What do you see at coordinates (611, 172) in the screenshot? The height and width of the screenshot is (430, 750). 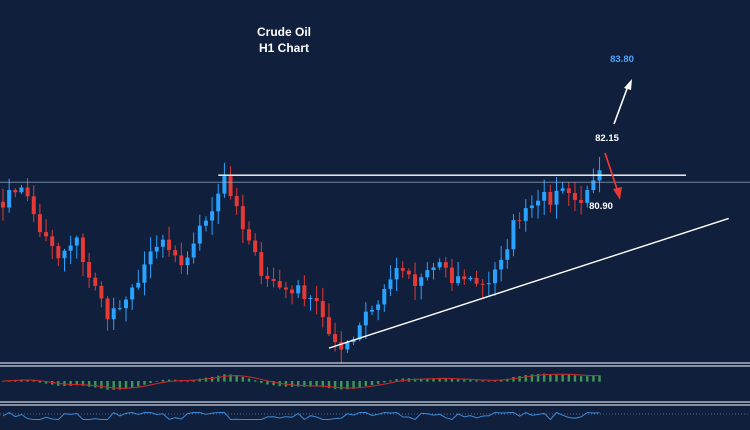 I see `arrow-down-icon` at bounding box center [611, 172].